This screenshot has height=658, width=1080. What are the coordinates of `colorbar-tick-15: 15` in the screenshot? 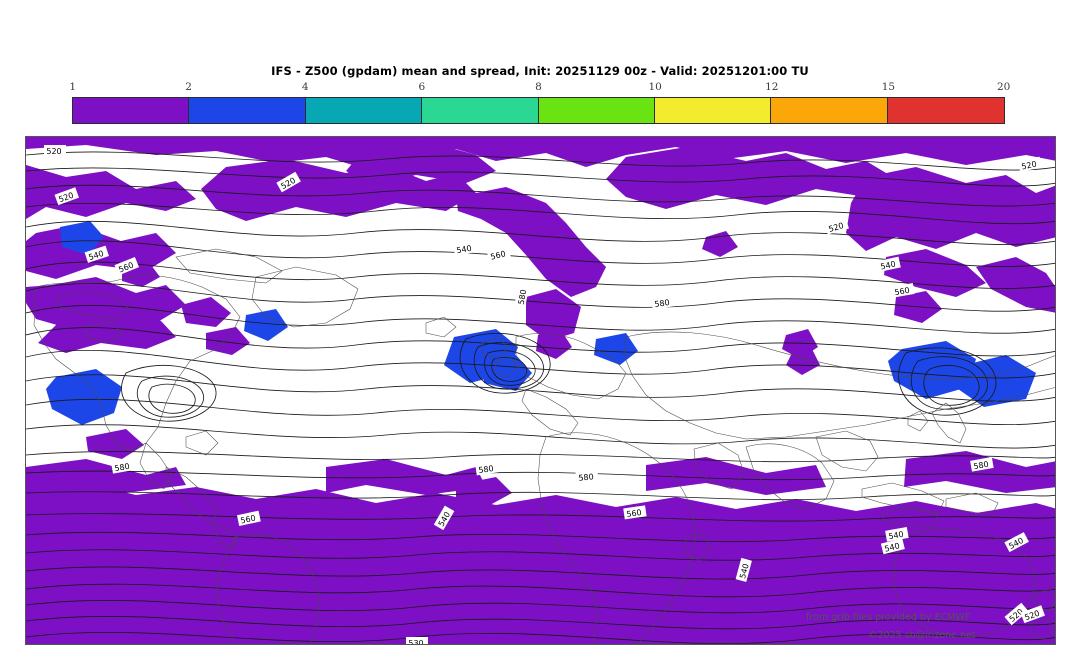 It's located at (888, 87).